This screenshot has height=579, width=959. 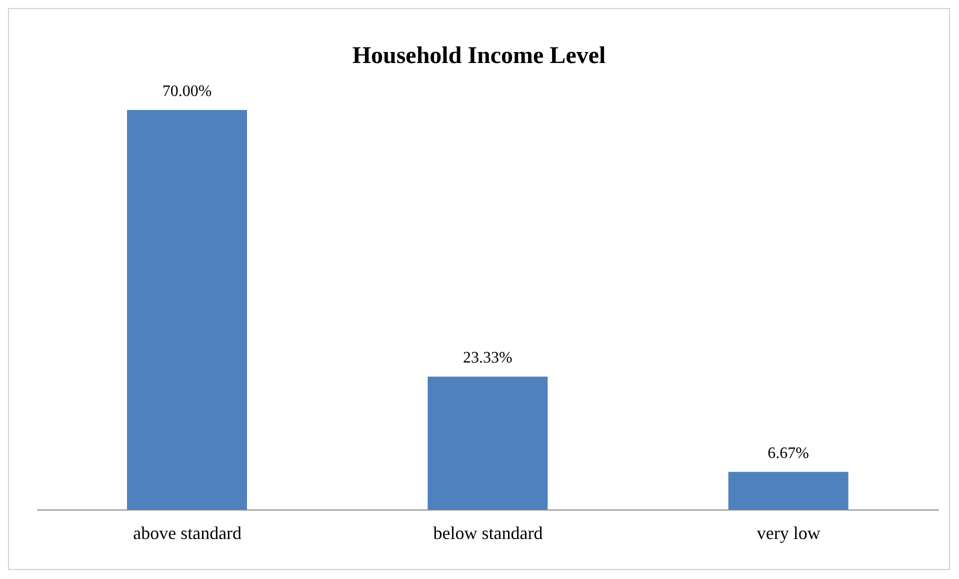 What do you see at coordinates (788, 532) in the screenshot?
I see `x-tick-label: very low` at bounding box center [788, 532].